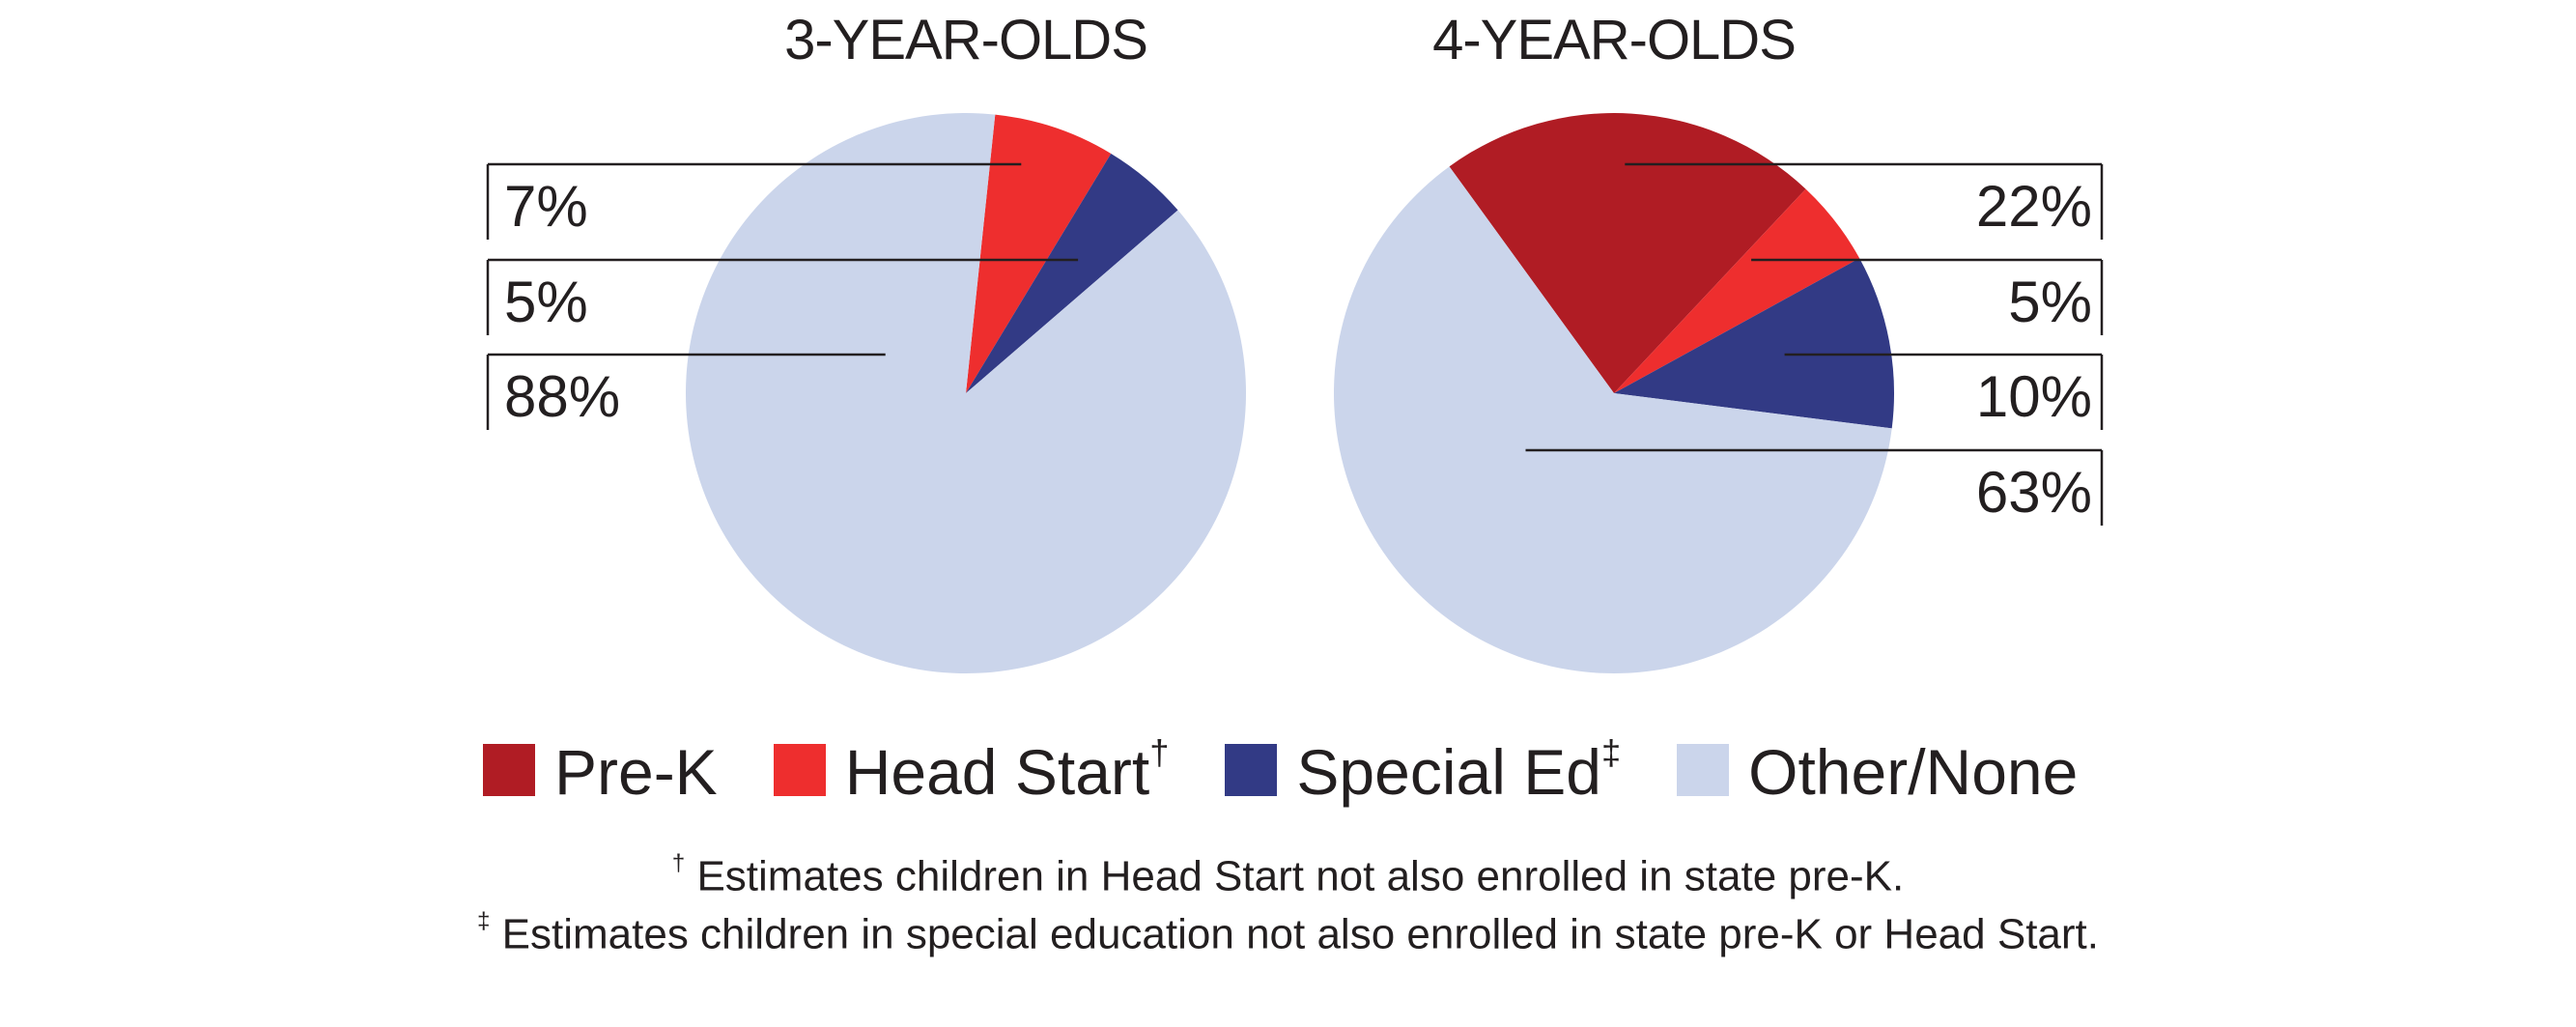 The width and height of the screenshot is (2576, 1027). I want to click on legend-item-other-none: Other/None, so click(1877, 770).